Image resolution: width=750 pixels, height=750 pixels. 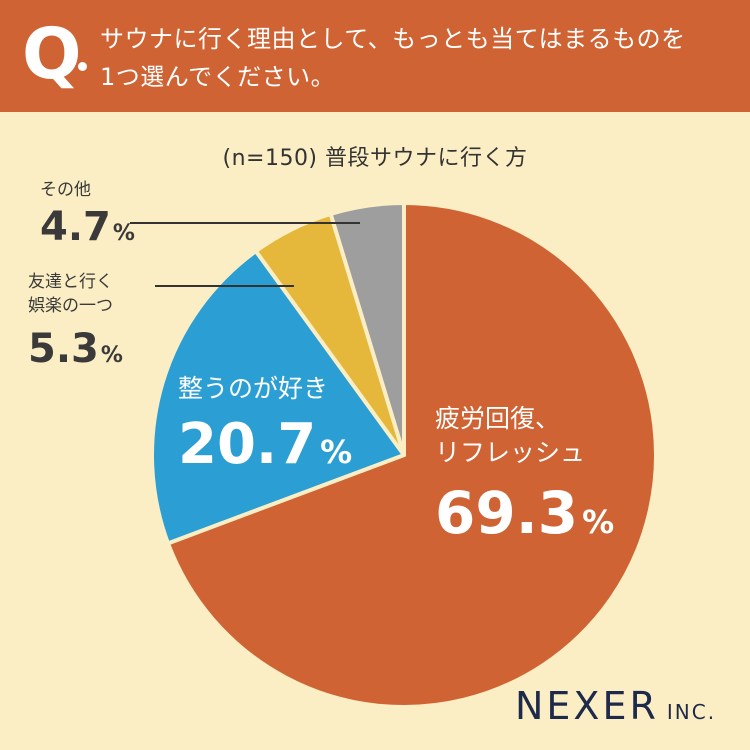 I want to click on slice-label-totonou: 整うのが好き 20.7%, so click(x=265, y=429).